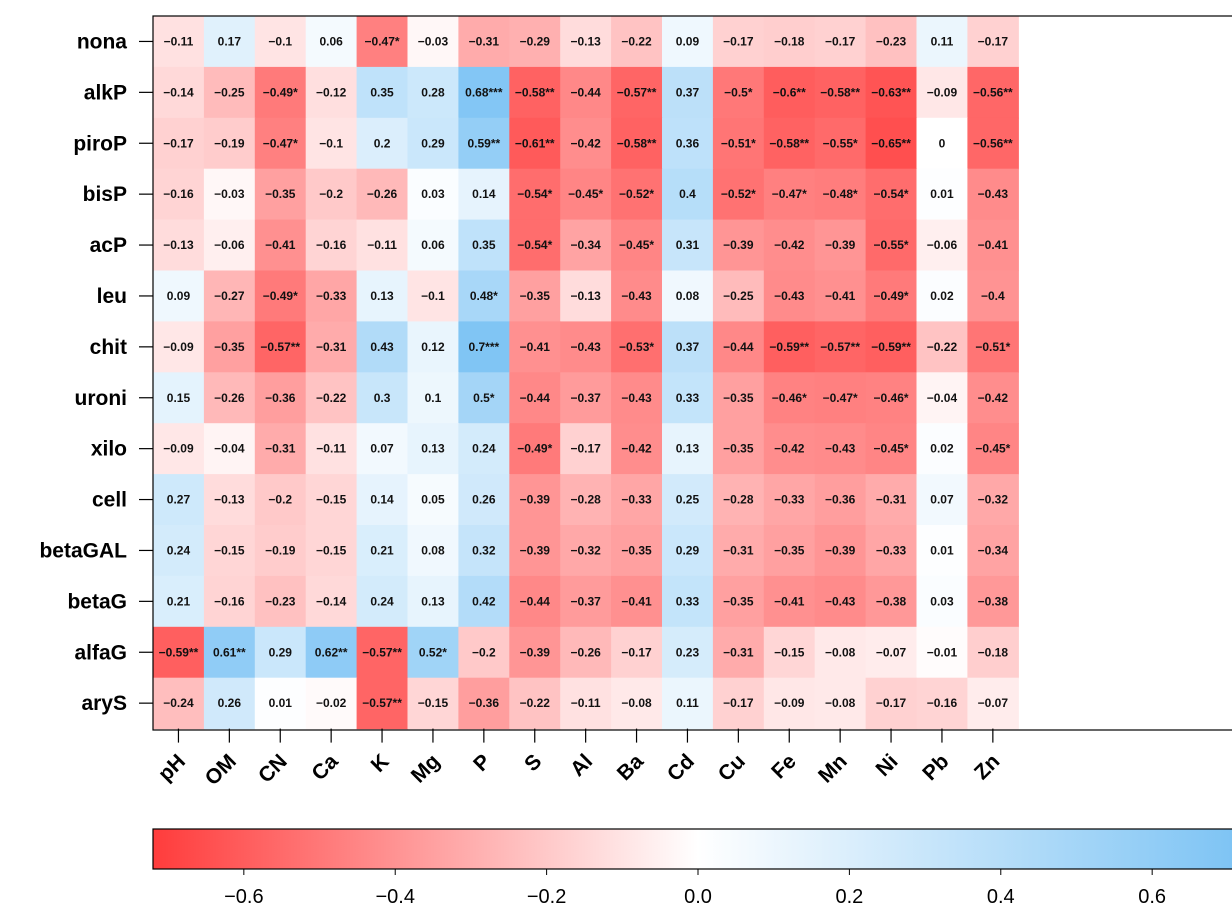  I want to click on cell-value-label: −0.19, so click(280, 550).